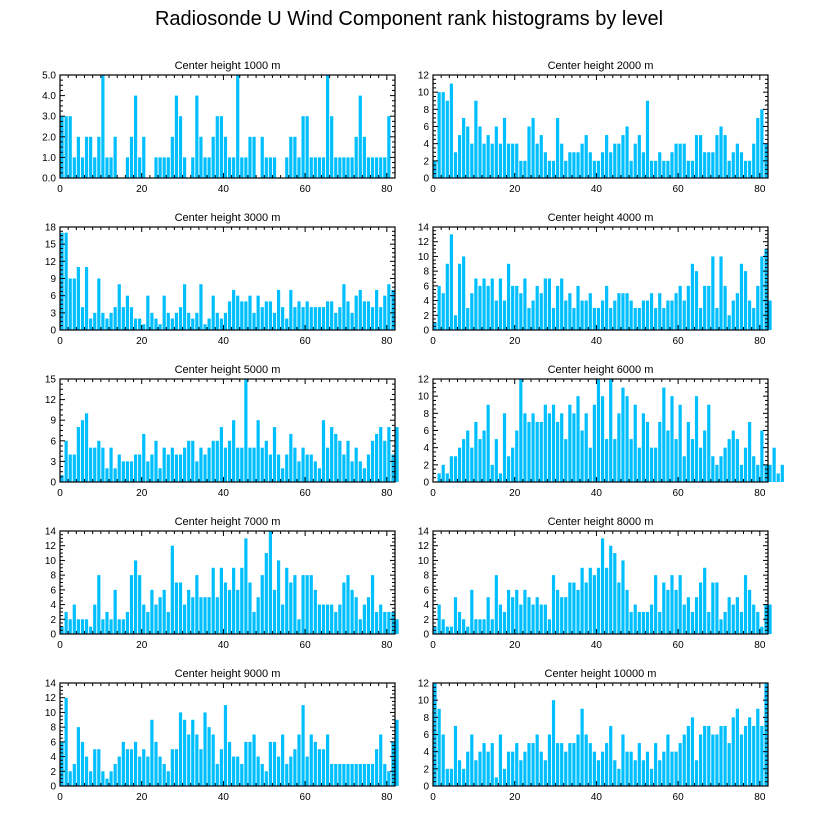 Image resolution: width=818 pixels, height=824 pixels. I want to click on y-tick-label: 18, so click(51, 228).